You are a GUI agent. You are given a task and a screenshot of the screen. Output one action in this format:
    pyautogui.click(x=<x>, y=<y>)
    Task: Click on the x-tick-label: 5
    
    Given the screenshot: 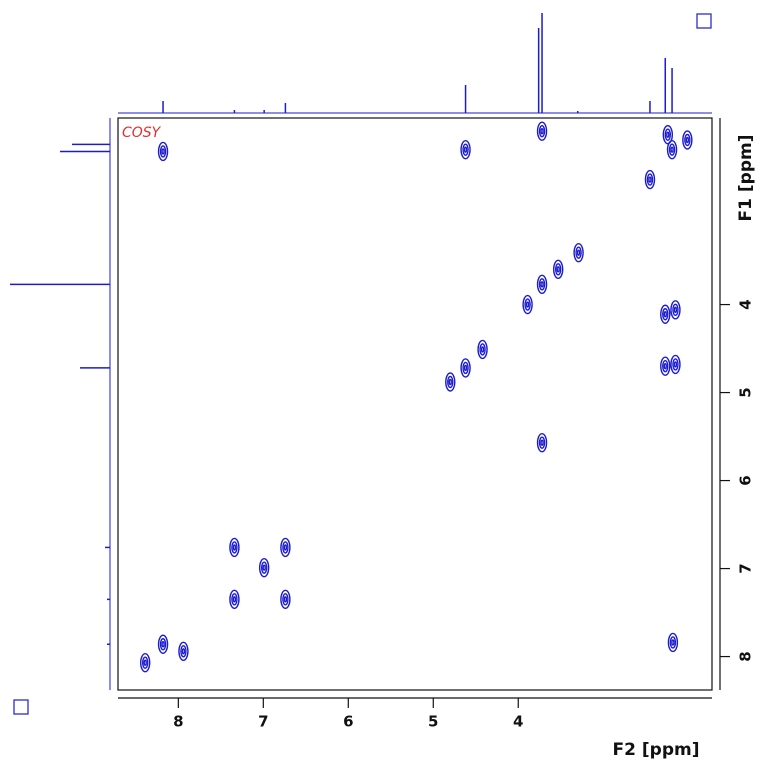 What is the action you would take?
    pyautogui.click(x=433, y=722)
    